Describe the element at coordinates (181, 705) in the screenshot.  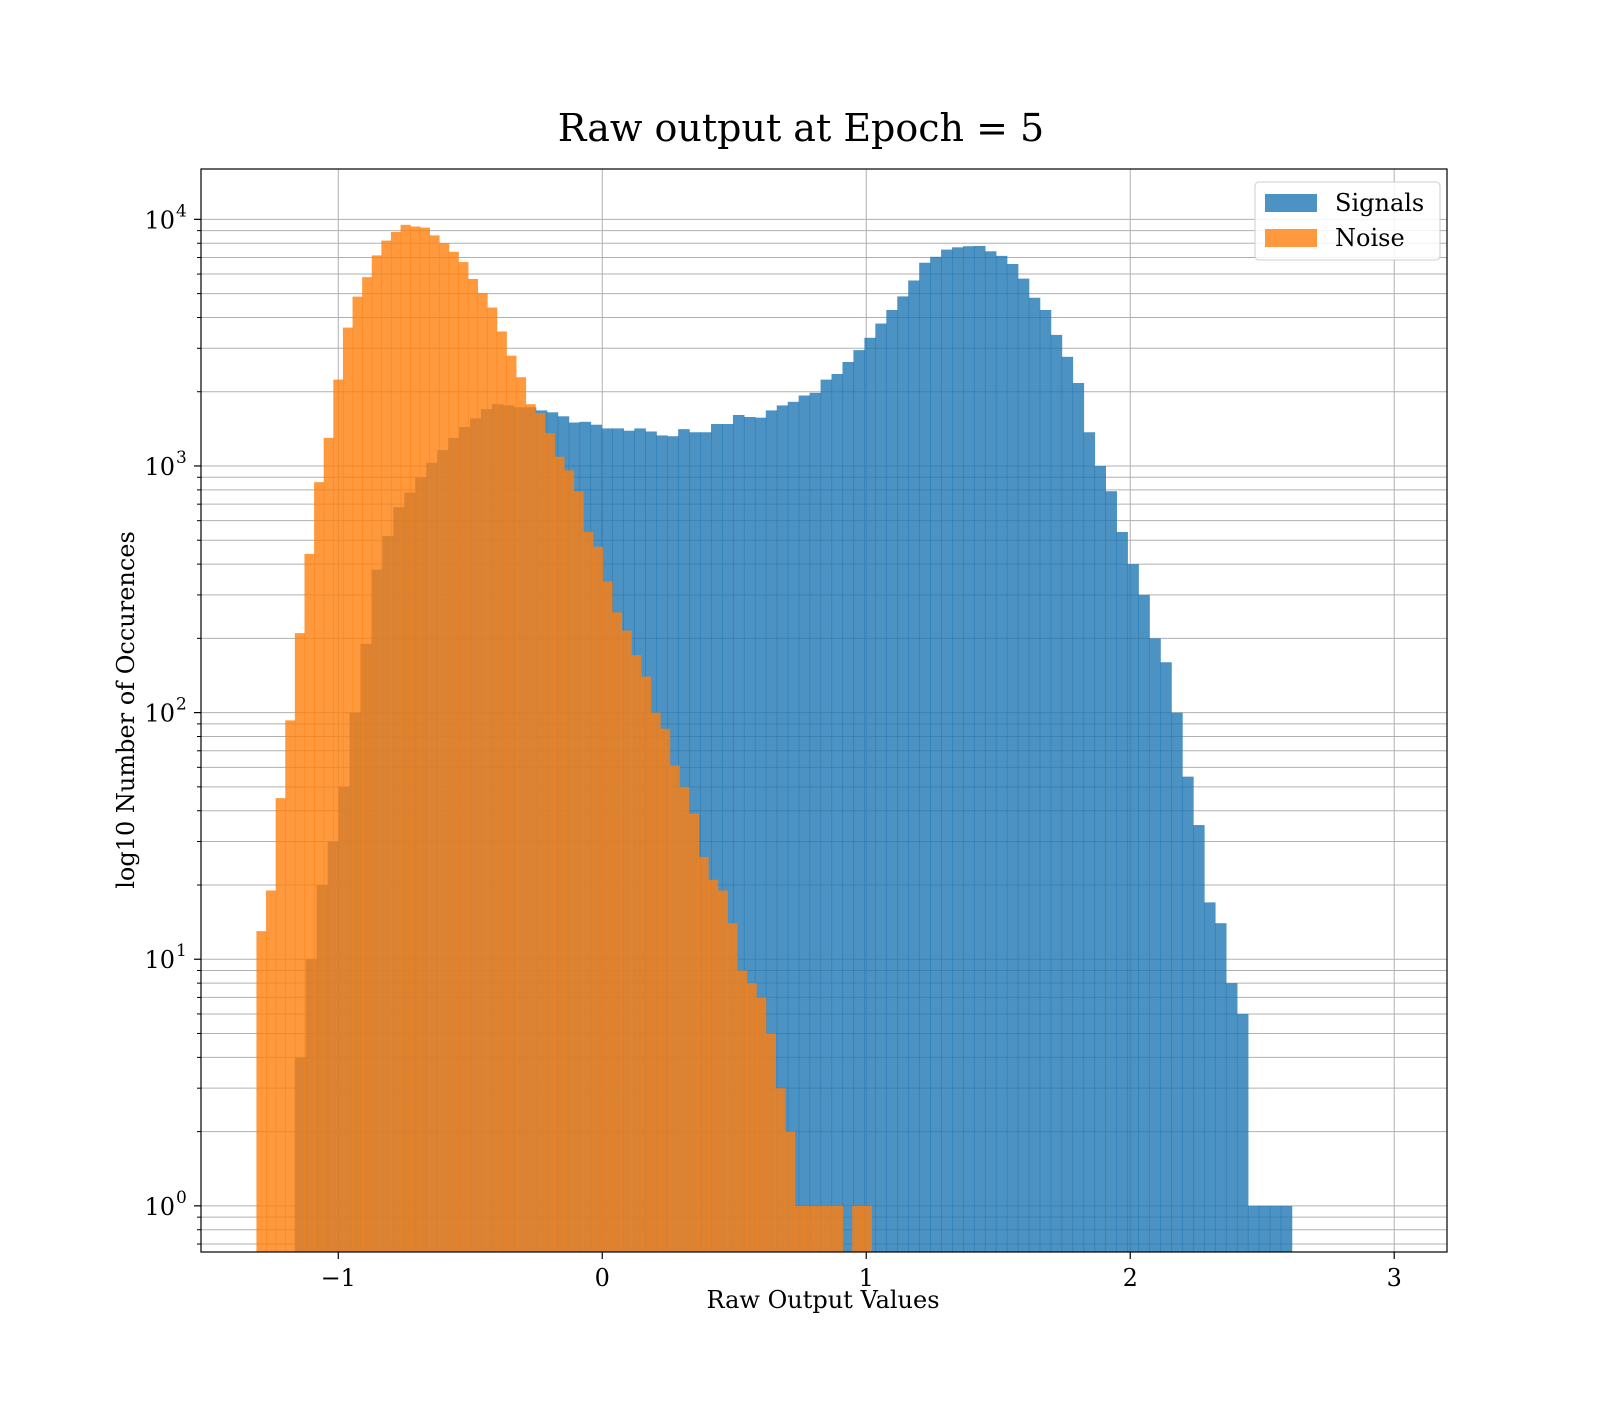
I see `y-tick-exponent: 2` at that location.